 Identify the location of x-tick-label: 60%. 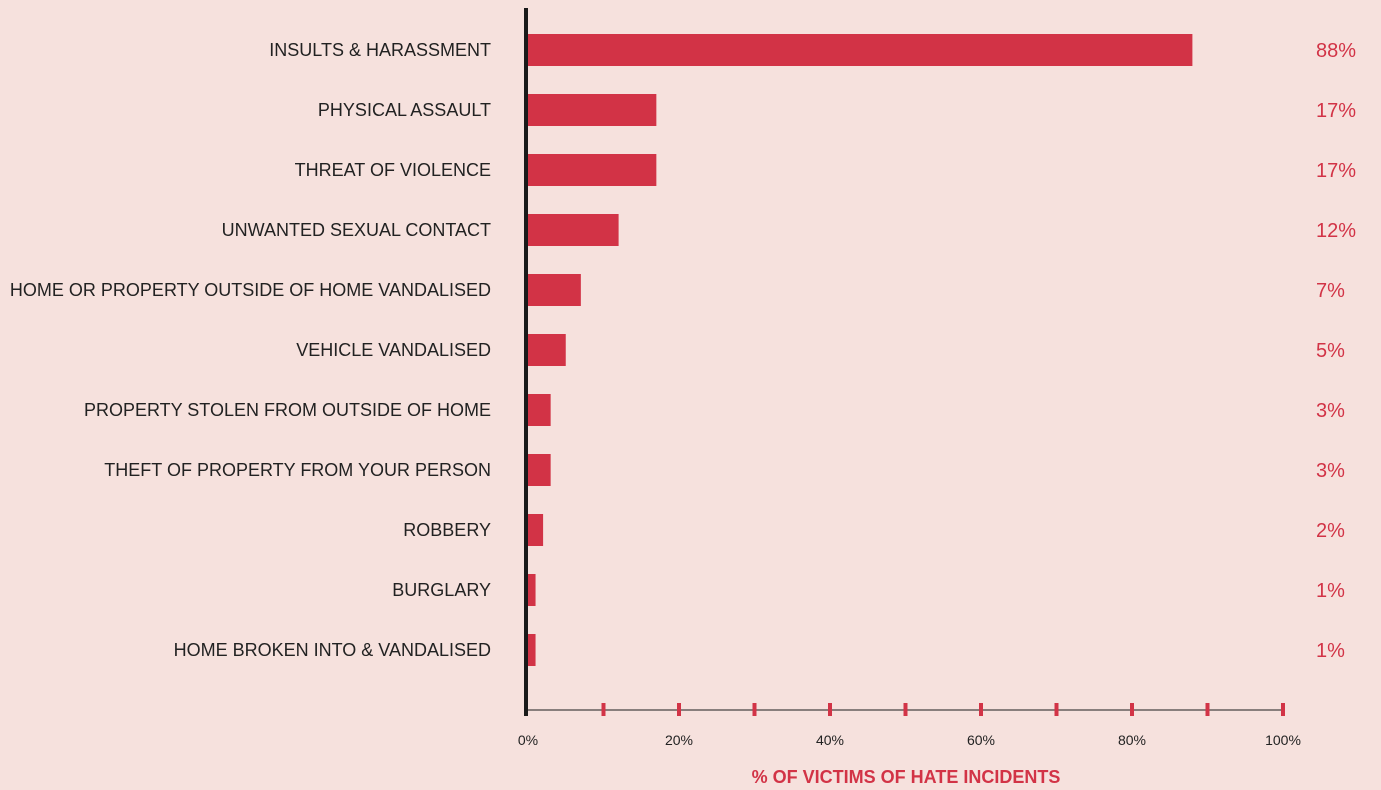
(981, 740).